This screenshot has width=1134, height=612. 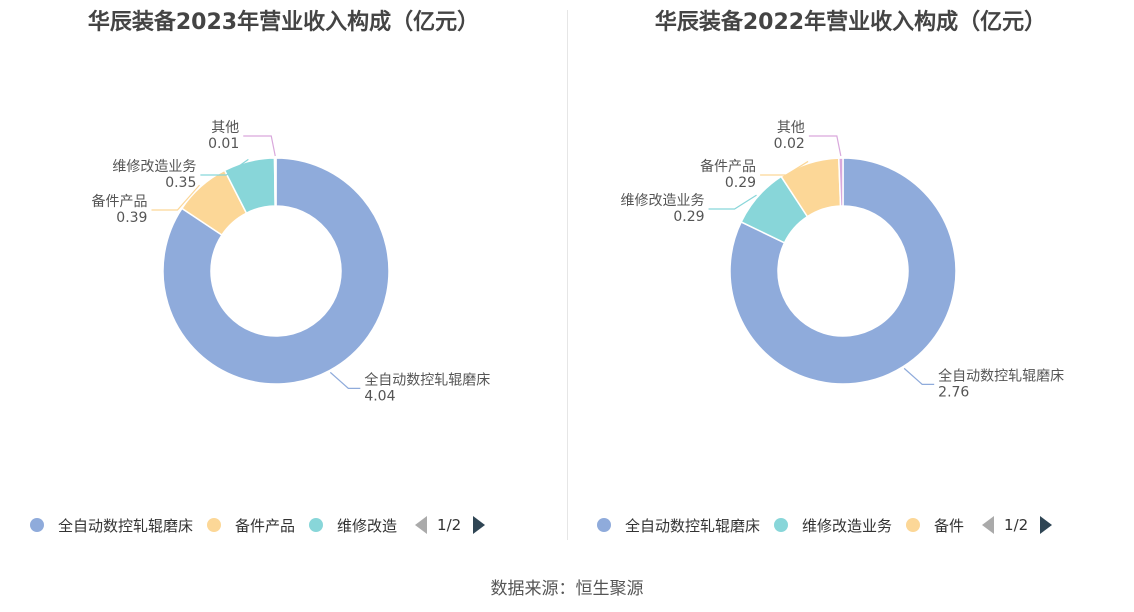 What do you see at coordinates (131, 218) in the screenshot?
I see `slice-value-label: 0.39` at bounding box center [131, 218].